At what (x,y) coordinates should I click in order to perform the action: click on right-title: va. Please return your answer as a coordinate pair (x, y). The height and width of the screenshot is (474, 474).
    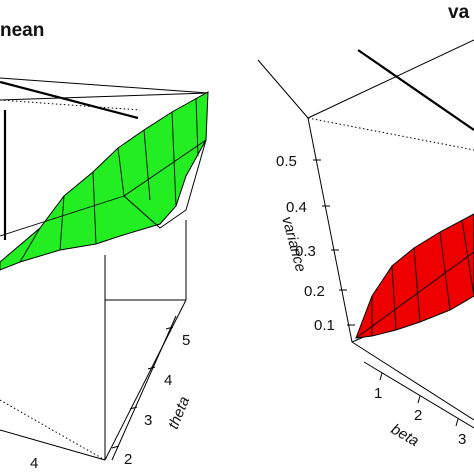
    Looking at the image, I should click on (459, 12).